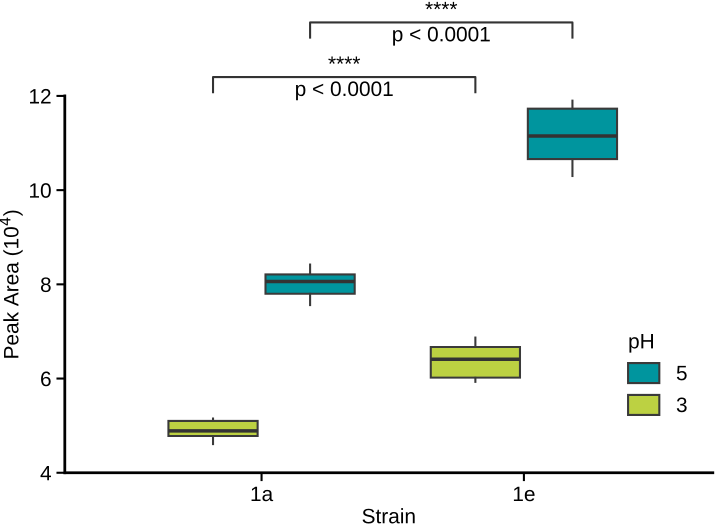 Image resolution: width=720 pixels, height=530 pixels. Describe the element at coordinates (45, 473) in the screenshot. I see `y-tick-label: 4` at that location.